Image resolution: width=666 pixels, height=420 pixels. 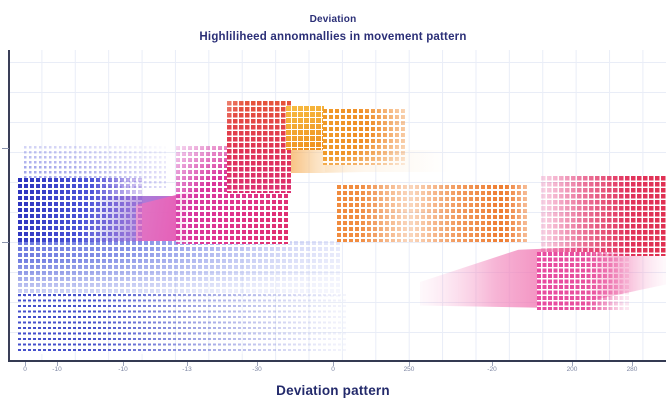 I want to click on ribbon-segment-blue-fade, so click(x=180, y=269).